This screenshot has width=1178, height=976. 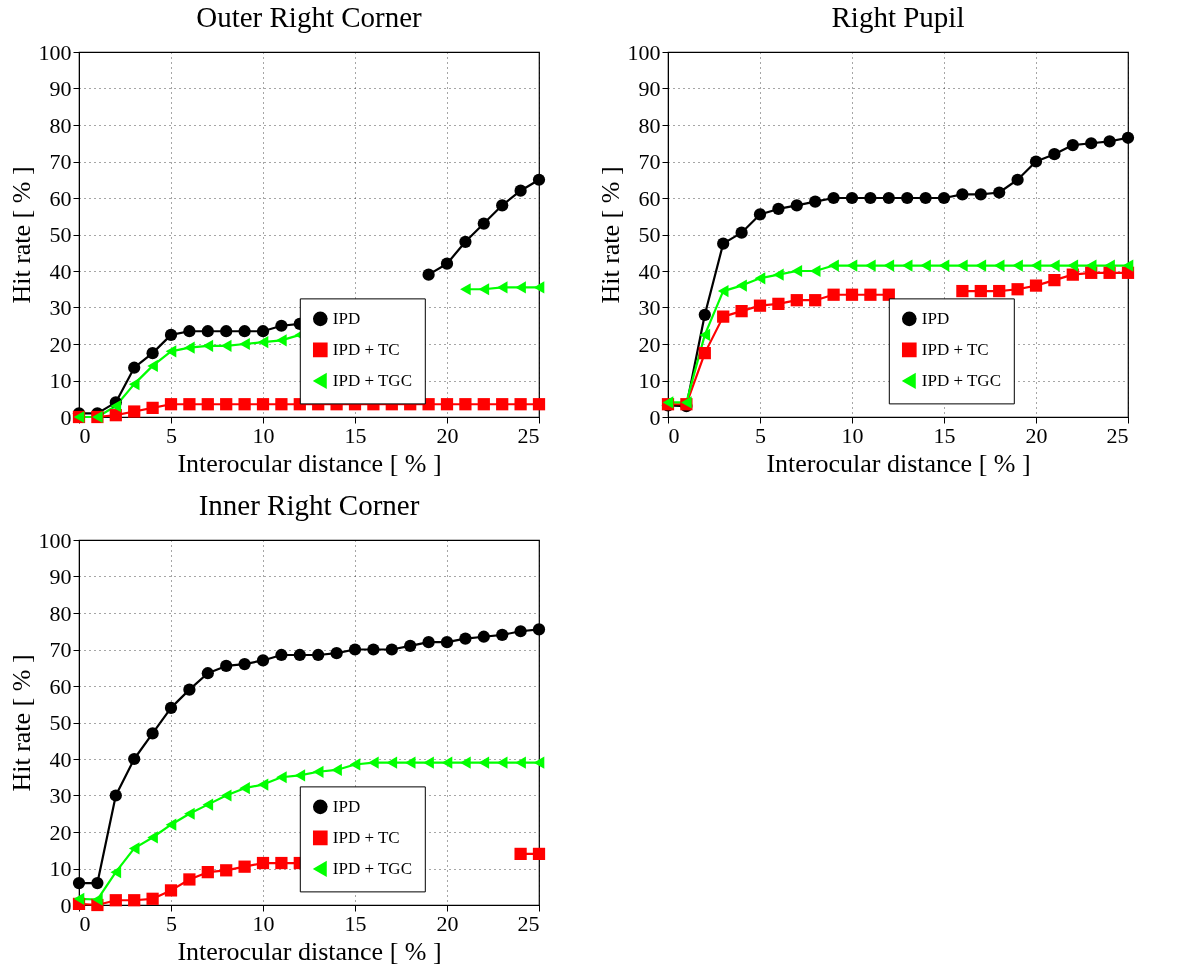 What do you see at coordinates (898, 17) in the screenshot?
I see `chart-title: Right Pupil` at bounding box center [898, 17].